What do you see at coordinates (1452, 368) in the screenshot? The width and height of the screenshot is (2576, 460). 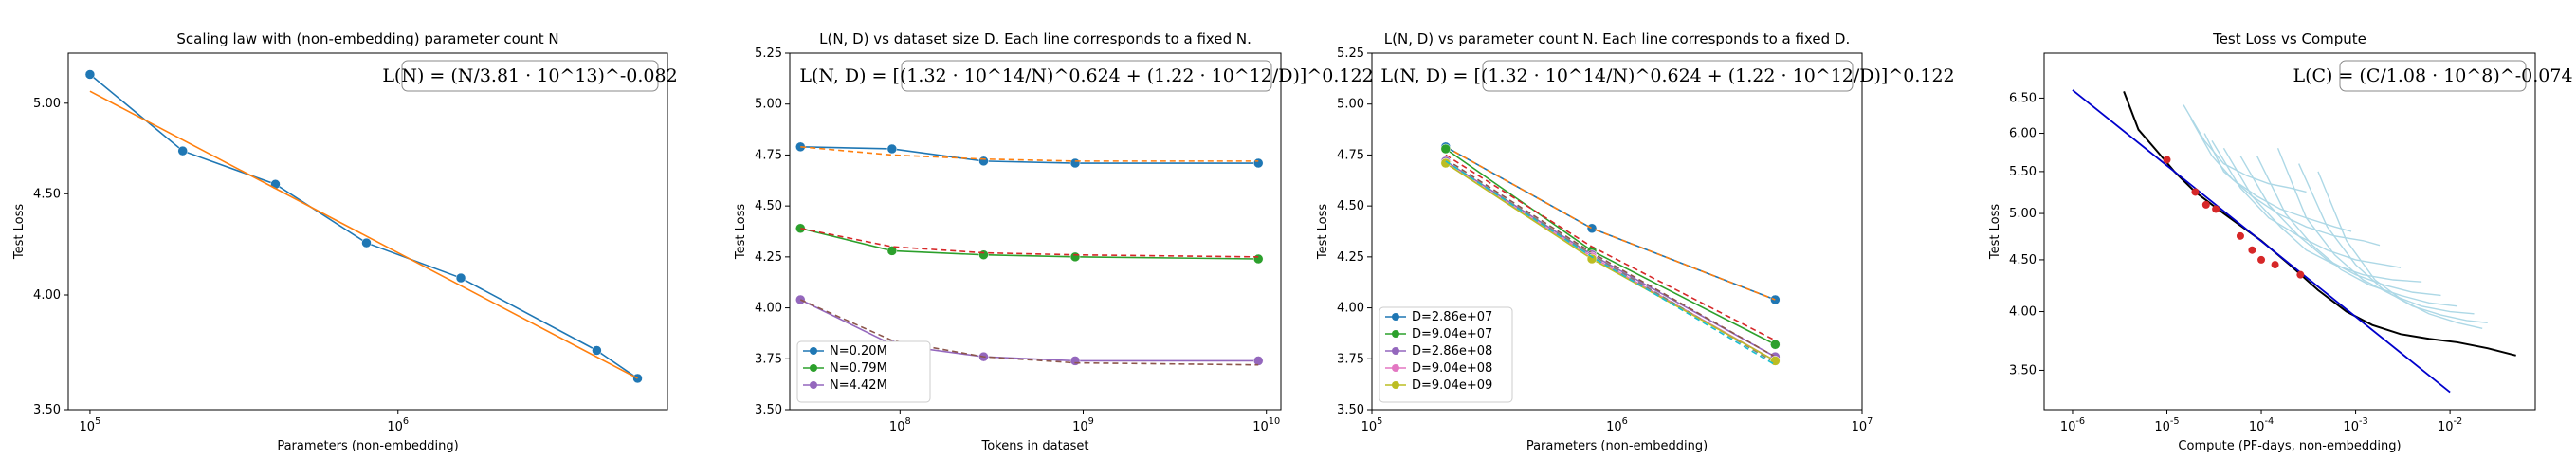 I see `legend-label: D=9.04e+08` at bounding box center [1452, 368].